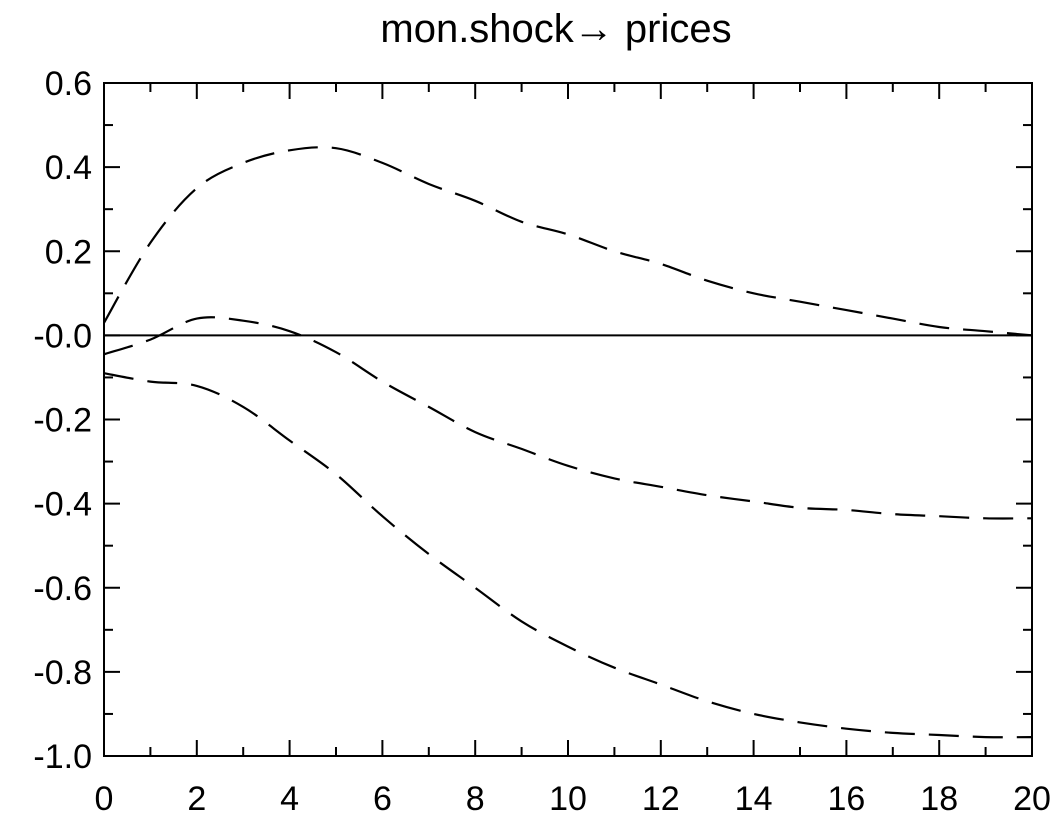 The width and height of the screenshot is (1063, 833). Describe the element at coordinates (62, 421) in the screenshot. I see `y-tick-label: -0.2` at that location.